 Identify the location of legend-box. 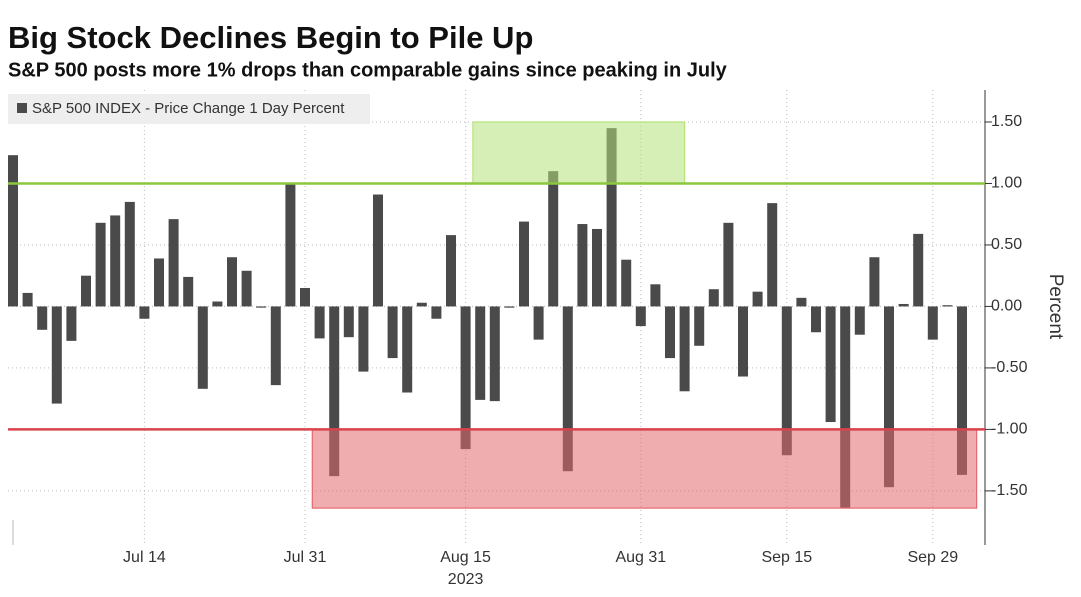
(189, 109).